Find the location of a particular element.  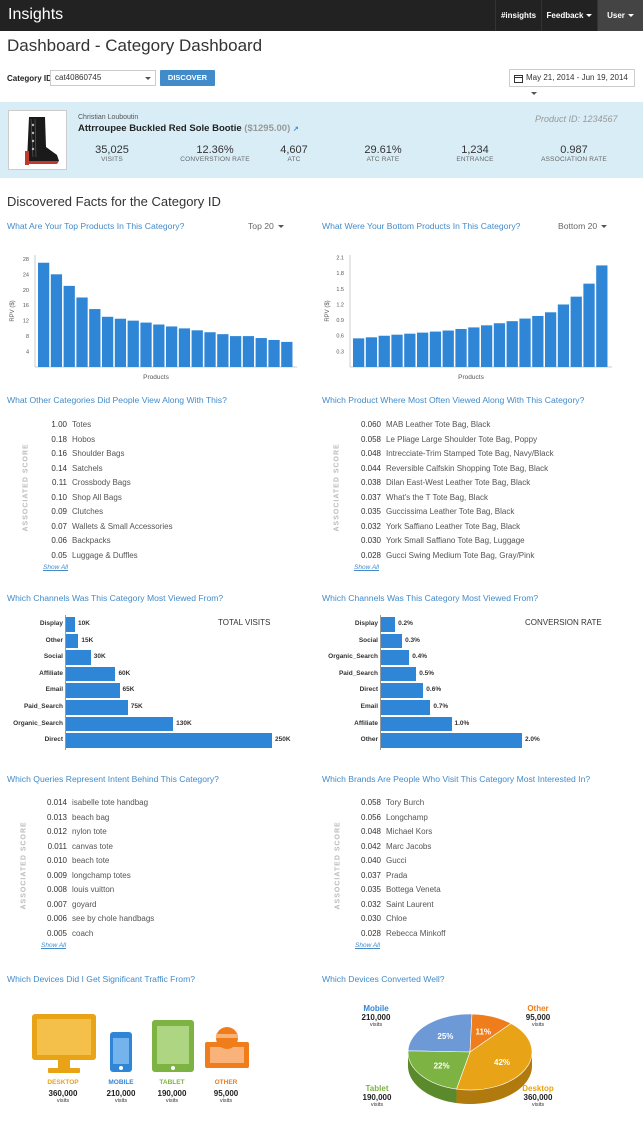

list-item: 0.014 isabelle tote handbag is located at coordinates (93, 802).